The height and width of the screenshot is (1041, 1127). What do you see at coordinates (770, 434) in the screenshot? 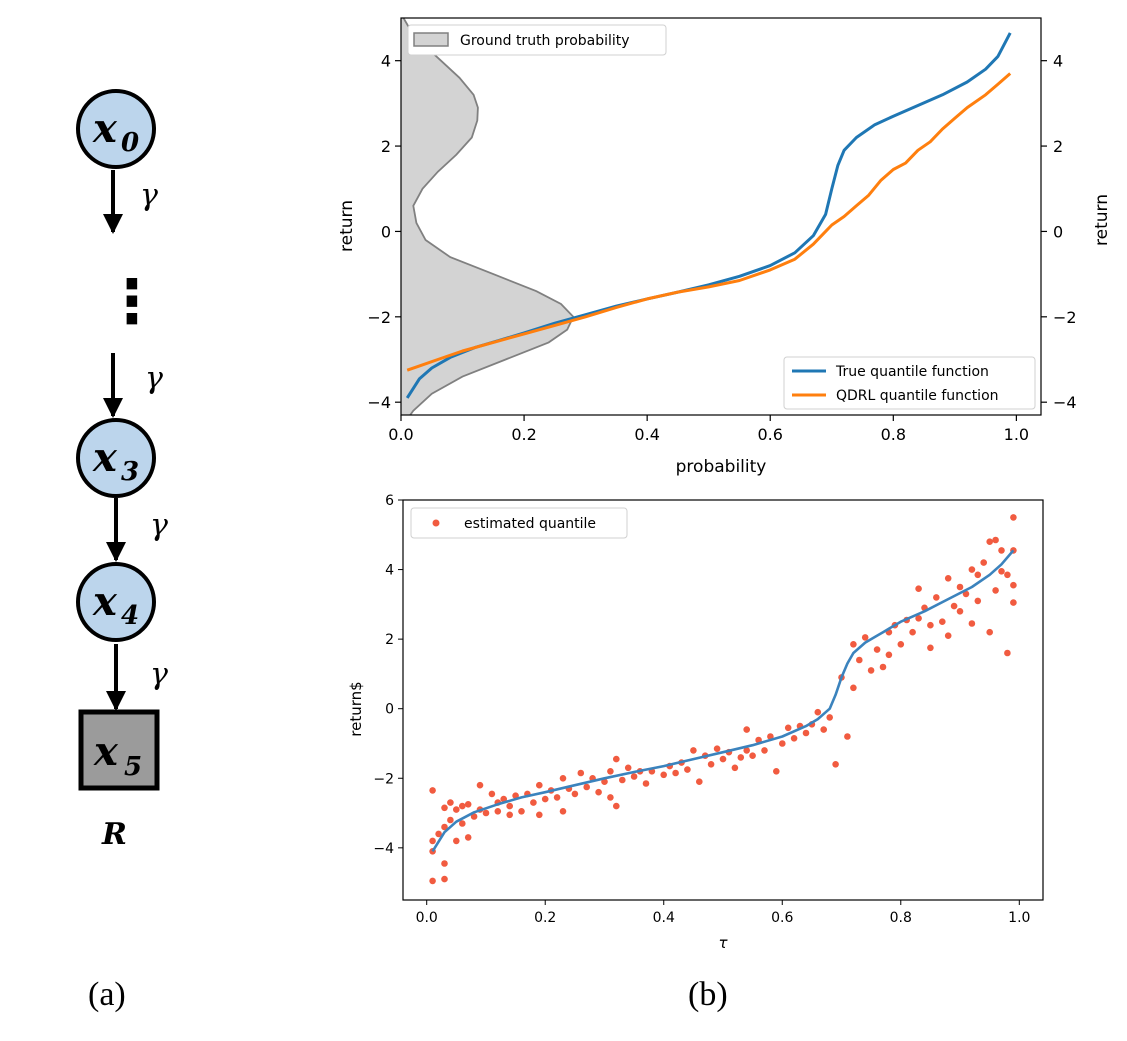
I see `top-x-tick-label: 0.6` at bounding box center [770, 434].